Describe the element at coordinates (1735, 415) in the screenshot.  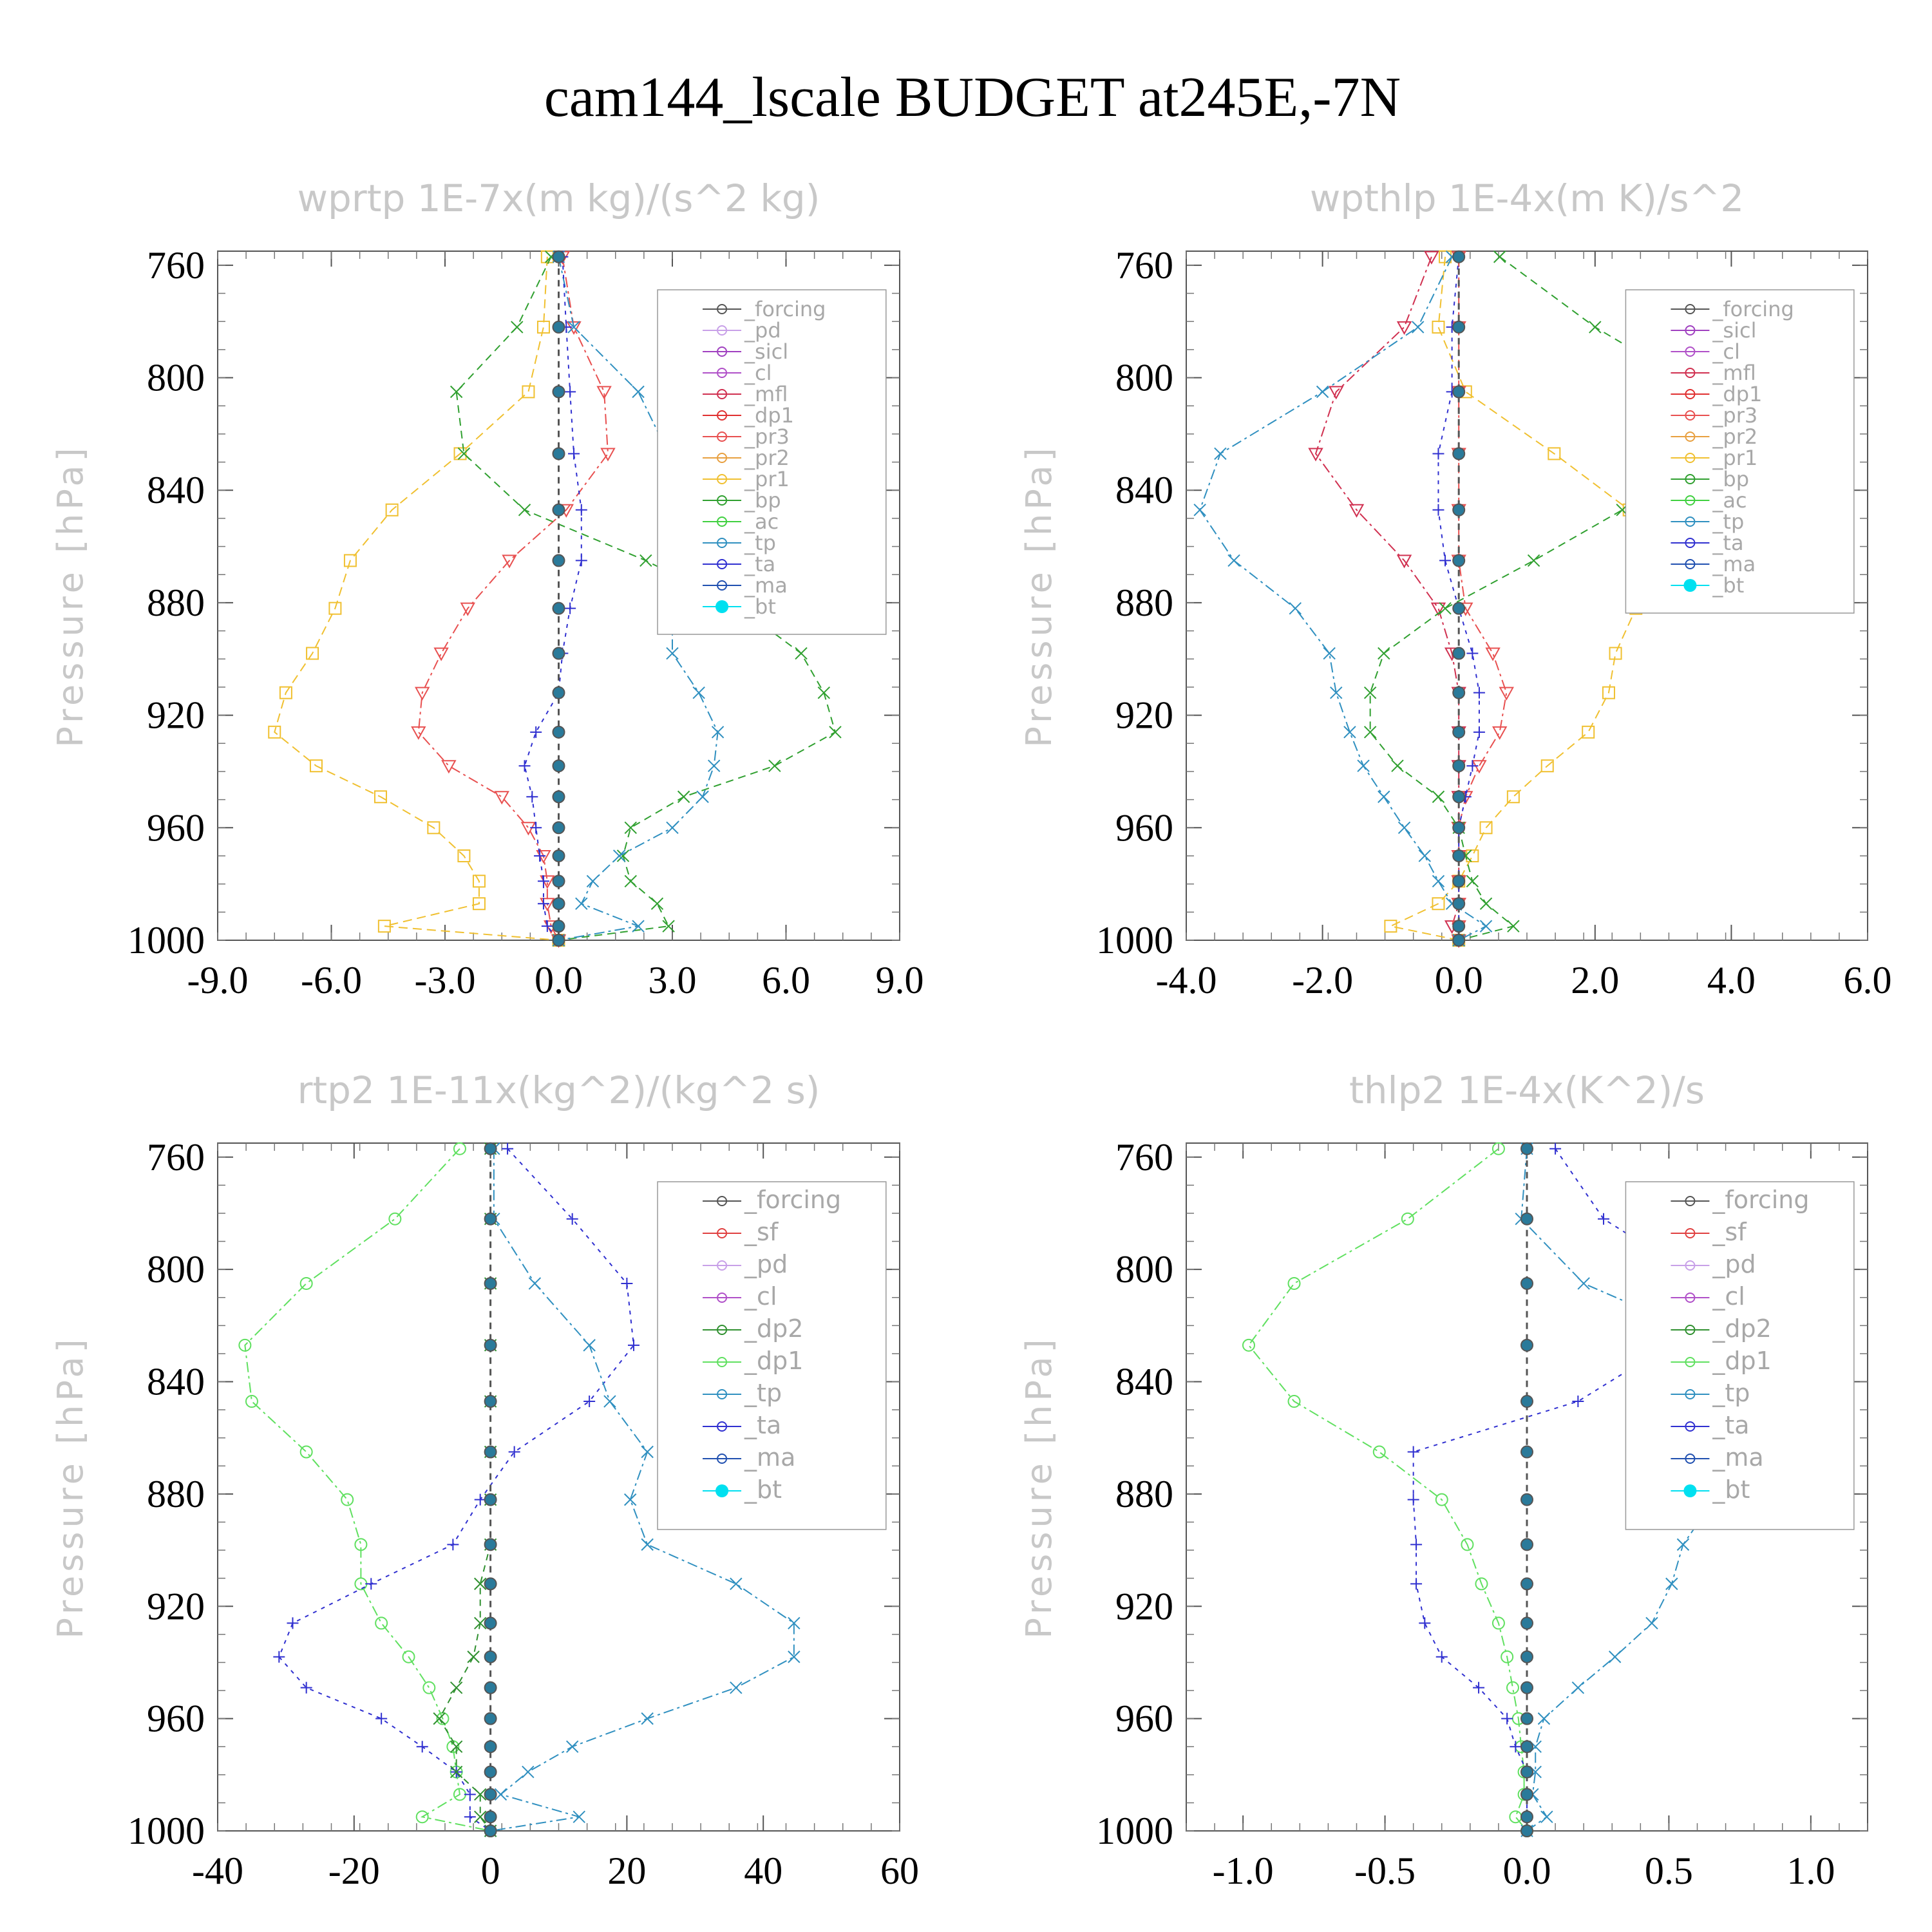
I see `legend-entry: _pr3` at that location.